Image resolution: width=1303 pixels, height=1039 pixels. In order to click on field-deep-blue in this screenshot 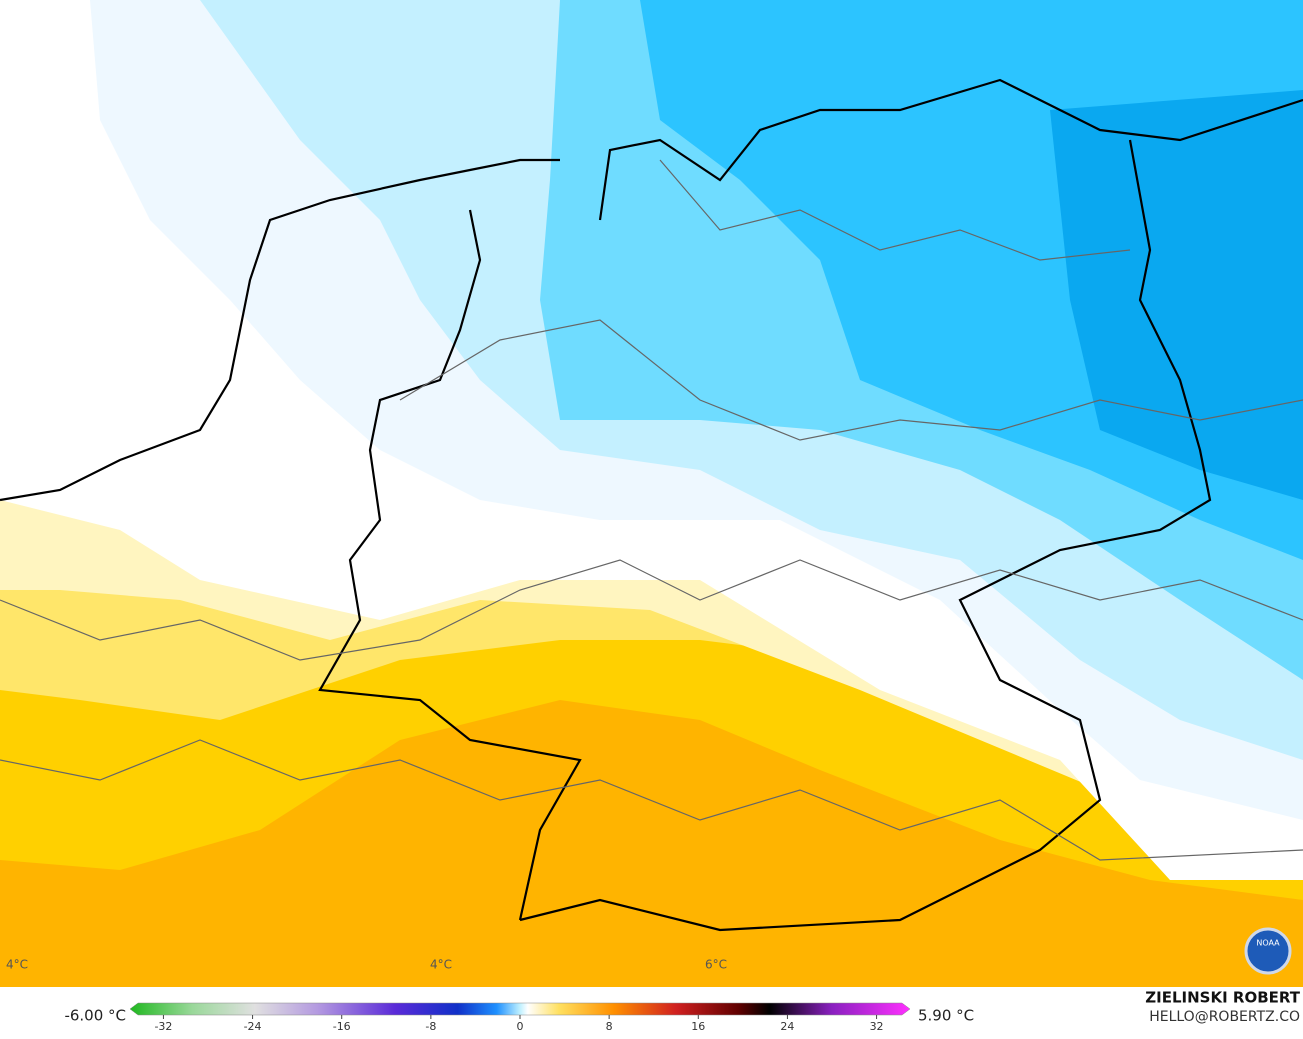, I will do `click(1176, 295)`.